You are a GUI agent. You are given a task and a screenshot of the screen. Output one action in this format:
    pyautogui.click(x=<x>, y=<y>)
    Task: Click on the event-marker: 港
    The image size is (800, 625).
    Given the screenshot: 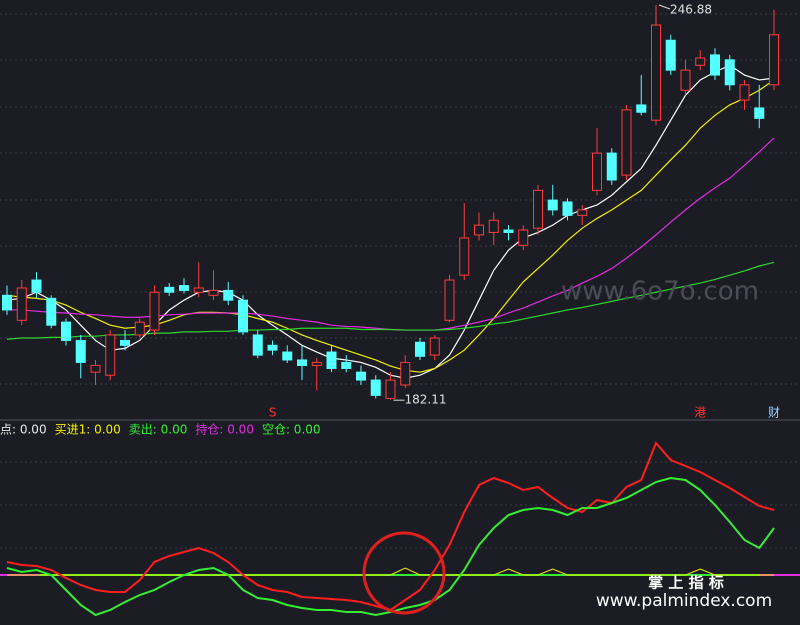 What is the action you would take?
    pyautogui.click(x=700, y=413)
    